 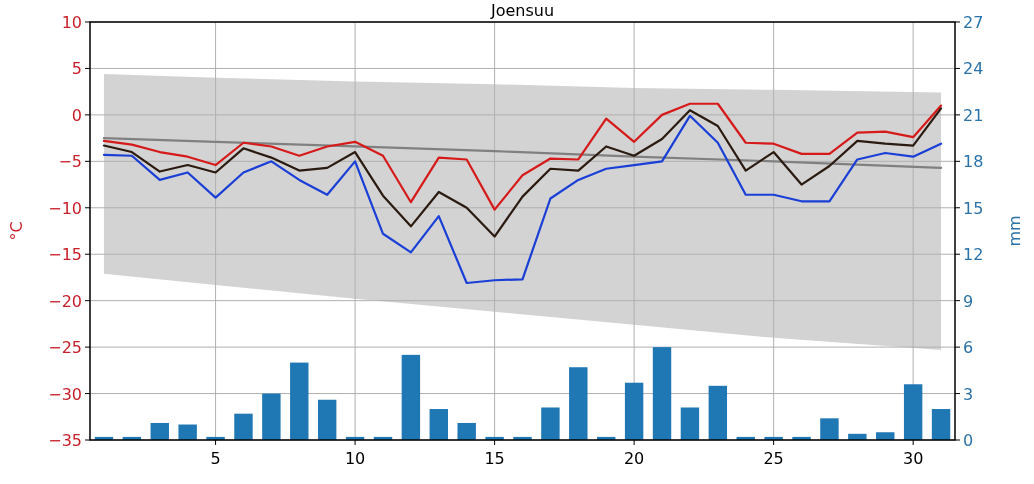 I want to click on y-tick-label: −25, so click(x=65, y=348).